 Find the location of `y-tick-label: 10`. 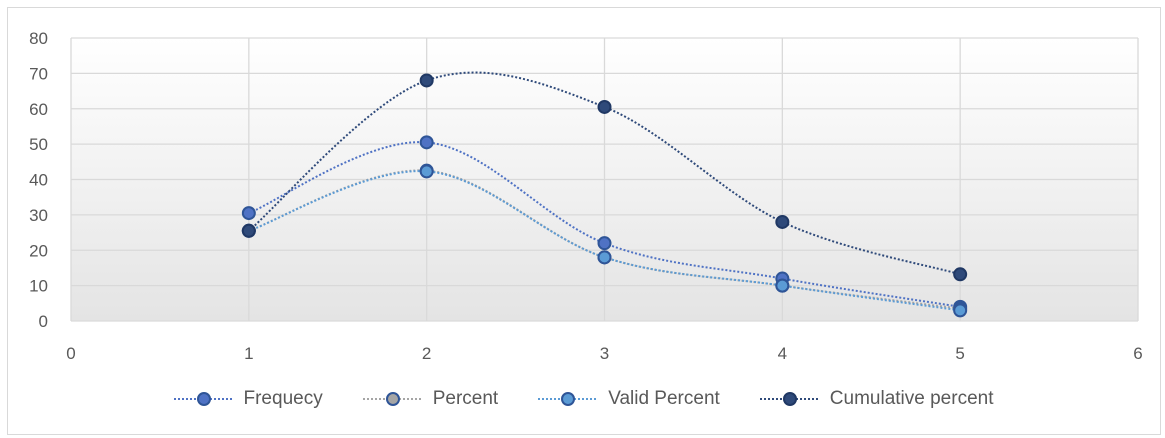

y-tick-label: 10 is located at coordinates (38, 286).